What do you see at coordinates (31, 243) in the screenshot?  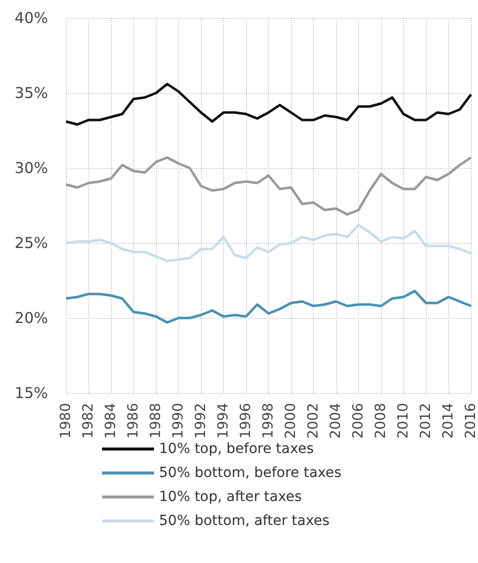 I see `y-tick-label: 25%` at bounding box center [31, 243].